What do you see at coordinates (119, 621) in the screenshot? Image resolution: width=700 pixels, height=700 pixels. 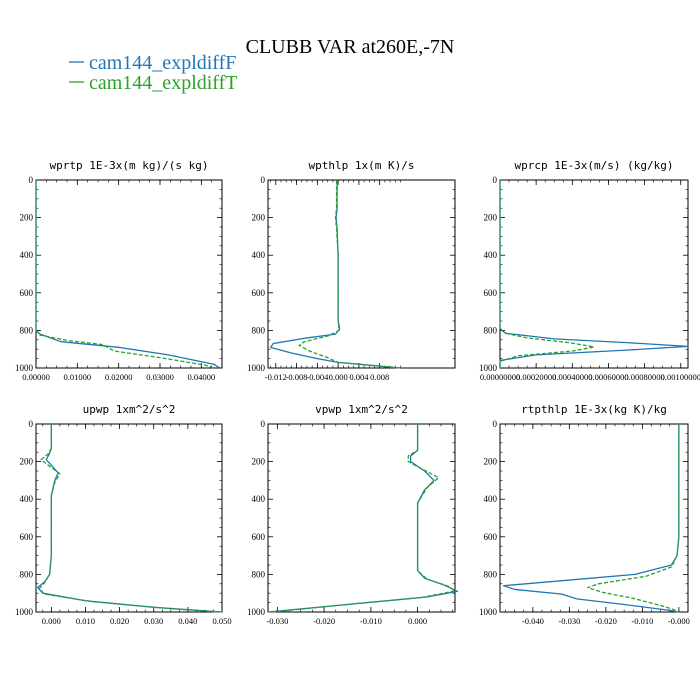 I see `x-tick-label: 0.020` at bounding box center [119, 621].